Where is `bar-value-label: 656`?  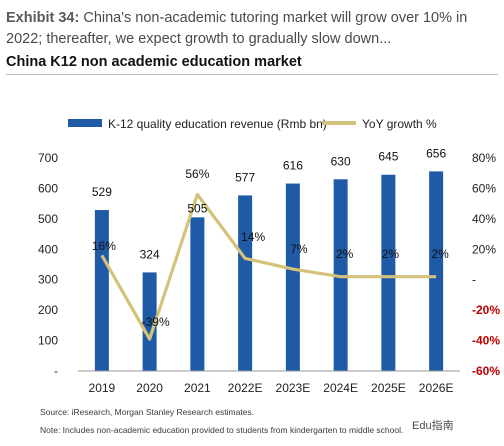
bar-value-label: 656 is located at coordinates (436, 153).